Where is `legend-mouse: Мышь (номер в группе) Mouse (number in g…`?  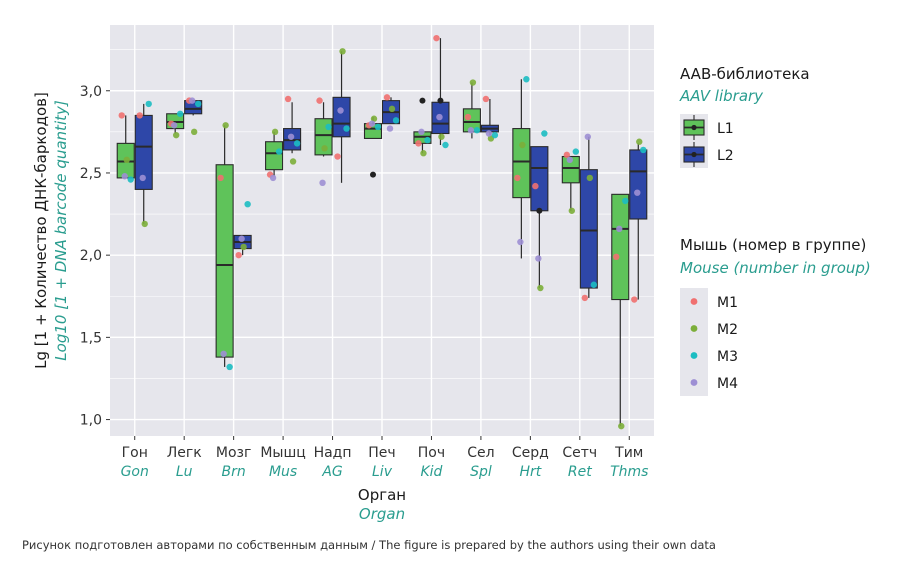 legend-mouse: Мышь (номер в группе) Mouse (number in g… is located at coordinates (775, 316).